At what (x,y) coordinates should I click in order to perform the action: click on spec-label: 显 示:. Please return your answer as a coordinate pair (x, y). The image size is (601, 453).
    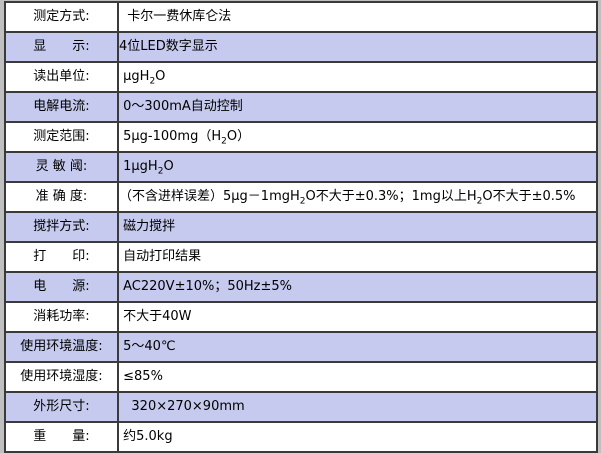
    Looking at the image, I should click on (61, 47).